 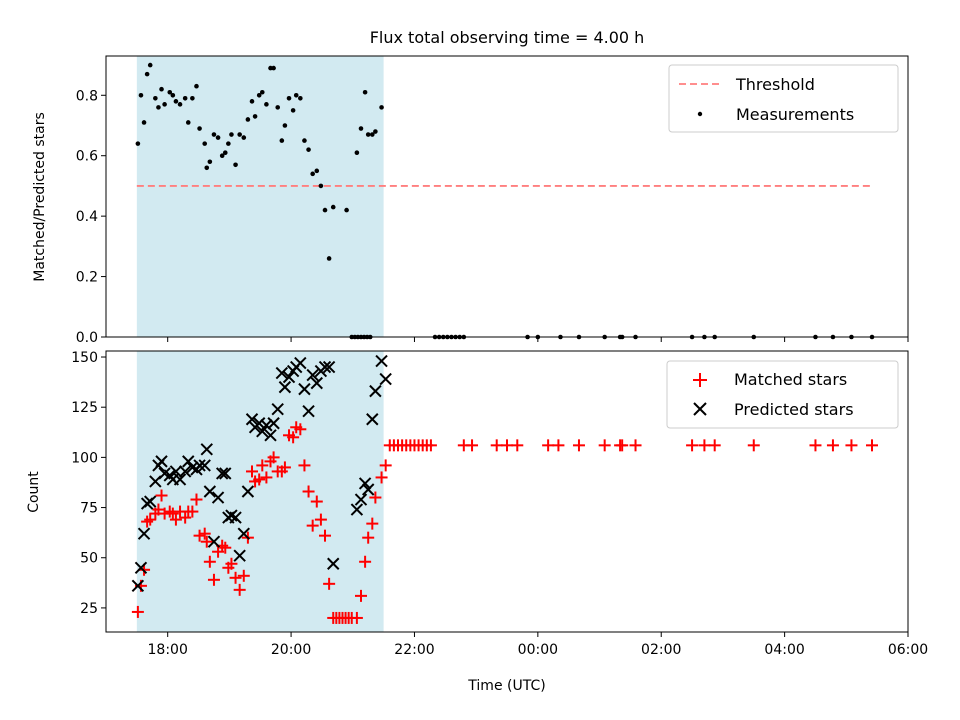 I want to click on bottom-ytick-label: 150, so click(x=84, y=358).